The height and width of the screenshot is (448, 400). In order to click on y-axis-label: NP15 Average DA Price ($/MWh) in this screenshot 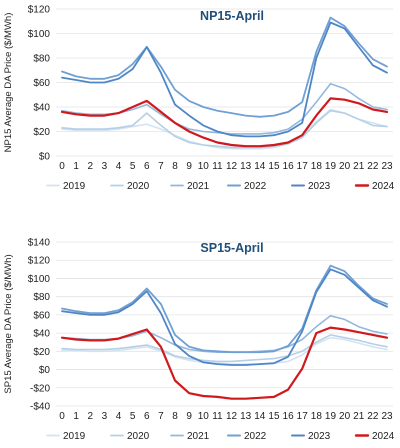, I will do `click(8, 83)`.